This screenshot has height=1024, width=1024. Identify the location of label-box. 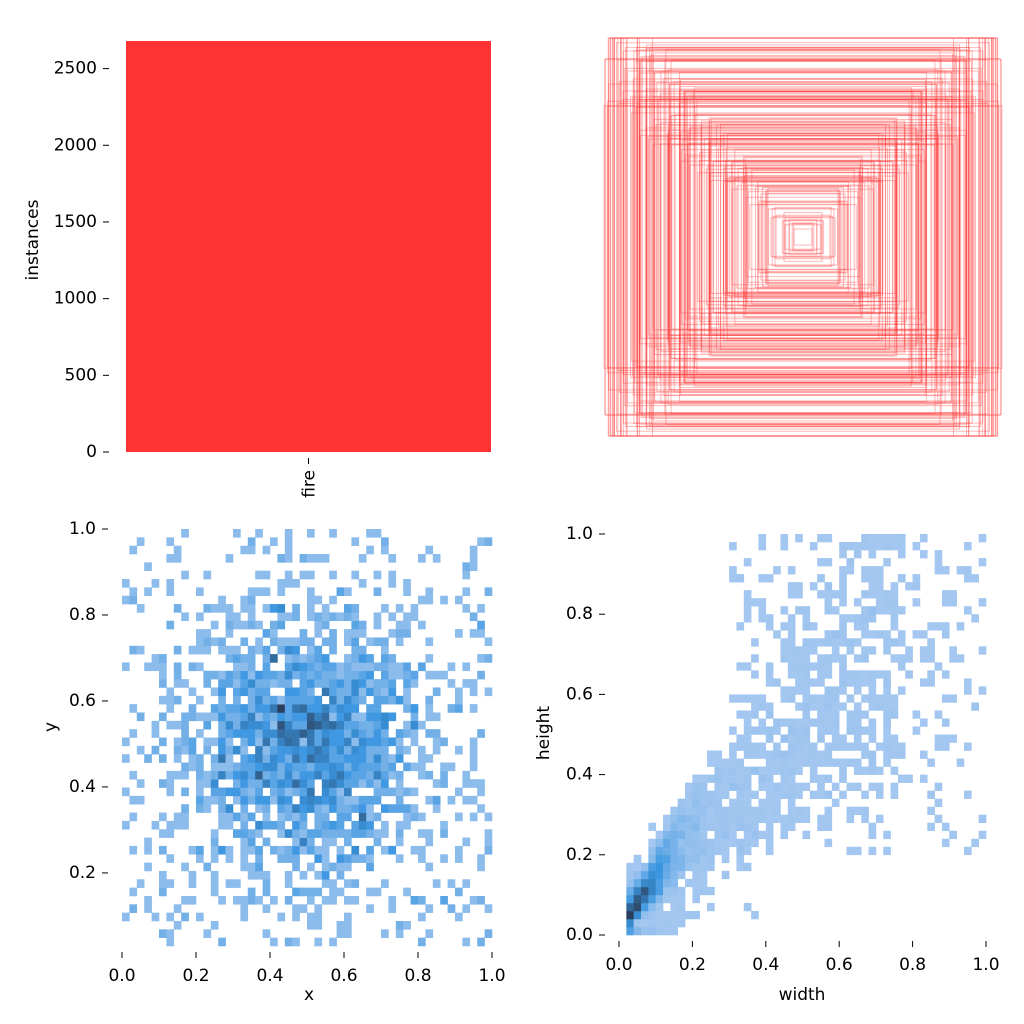
(803, 237).